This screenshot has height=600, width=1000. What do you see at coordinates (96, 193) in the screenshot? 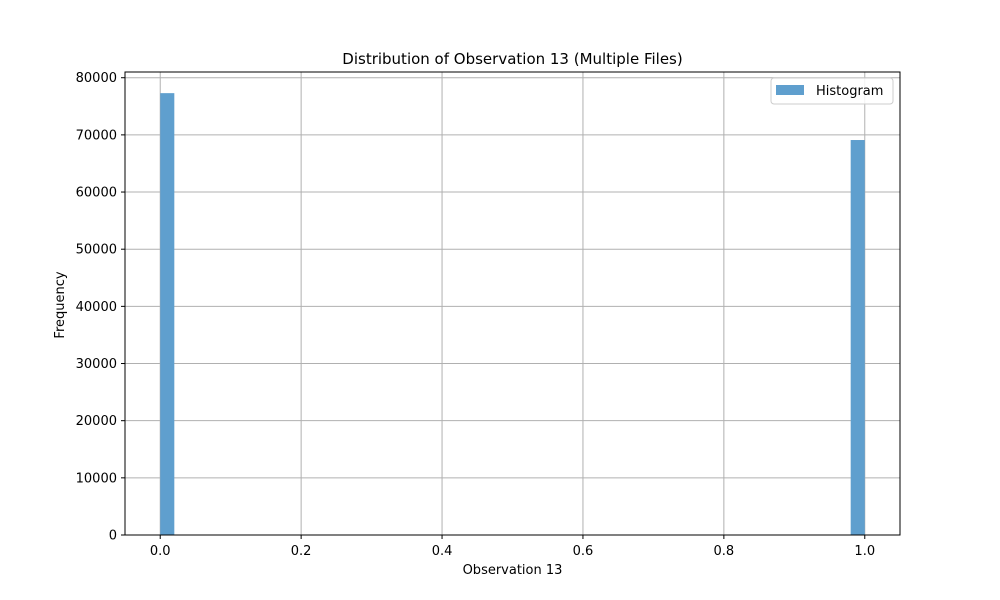
I see `y-tick-label: 60000` at bounding box center [96, 193].